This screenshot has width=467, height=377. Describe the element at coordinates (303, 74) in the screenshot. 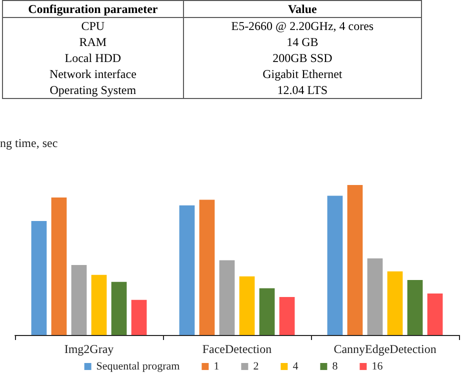

I see `text: Gigabit Ethernet` at that location.